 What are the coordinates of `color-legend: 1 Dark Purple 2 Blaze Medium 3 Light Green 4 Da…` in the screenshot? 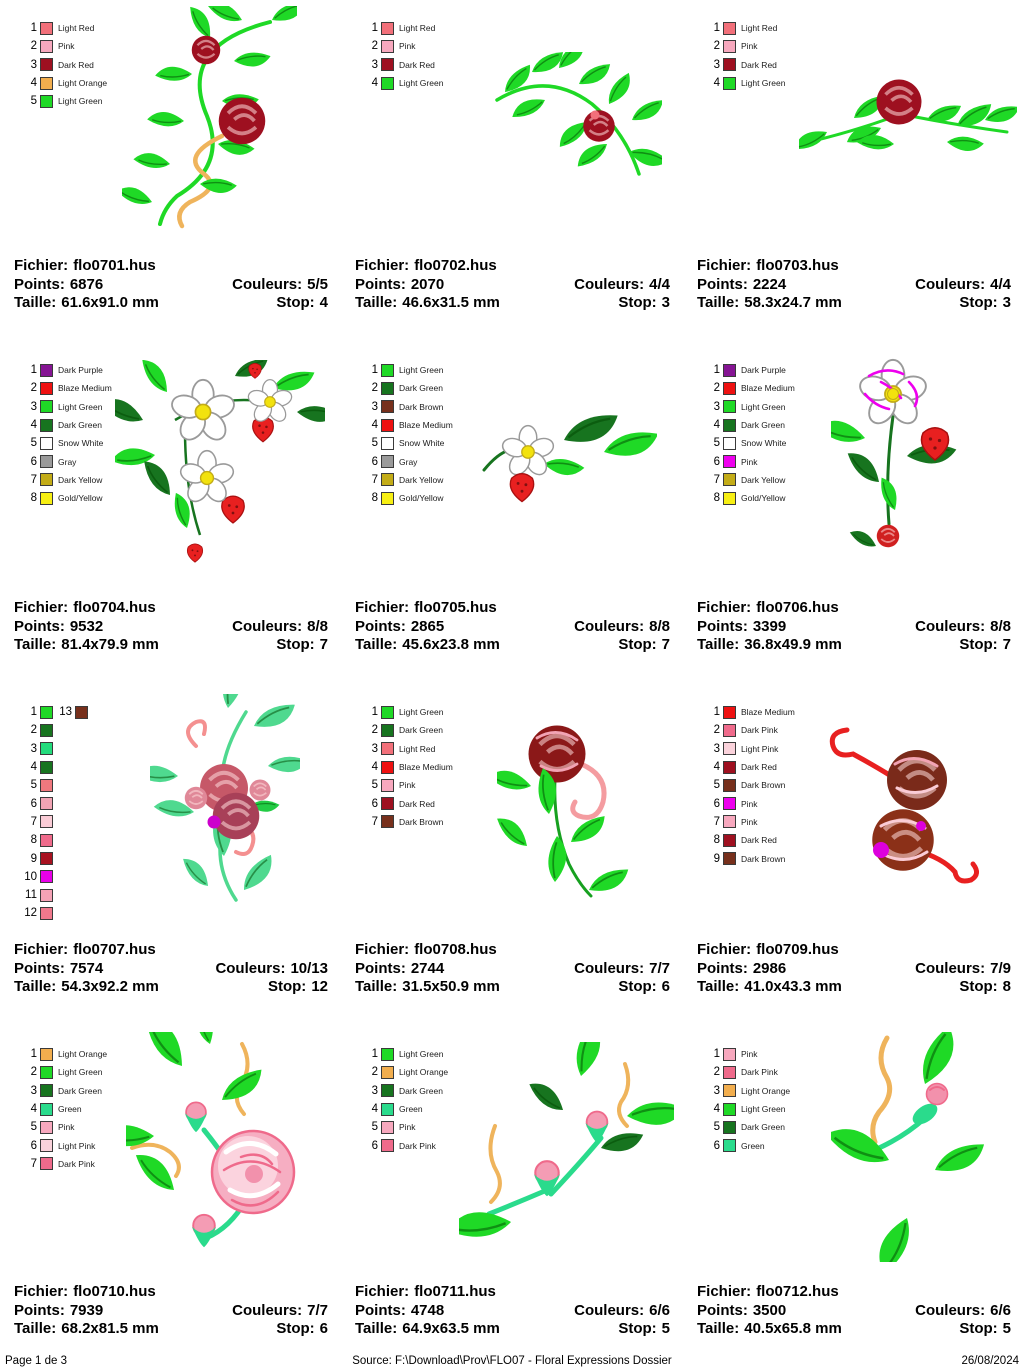 It's located at (65, 434).